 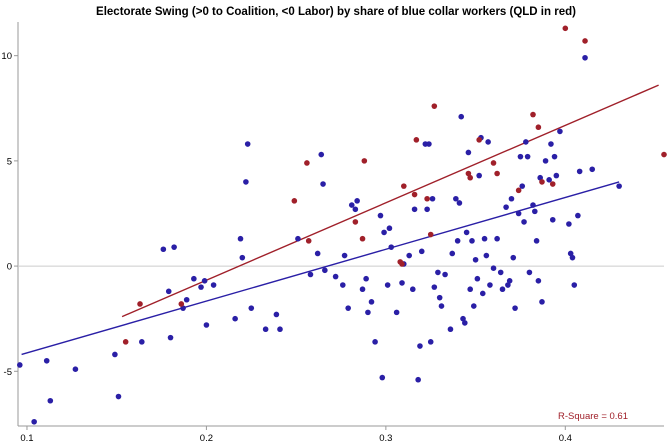 What do you see at coordinates (9, 161) in the screenshot?
I see `y-tick-label: 5` at bounding box center [9, 161].